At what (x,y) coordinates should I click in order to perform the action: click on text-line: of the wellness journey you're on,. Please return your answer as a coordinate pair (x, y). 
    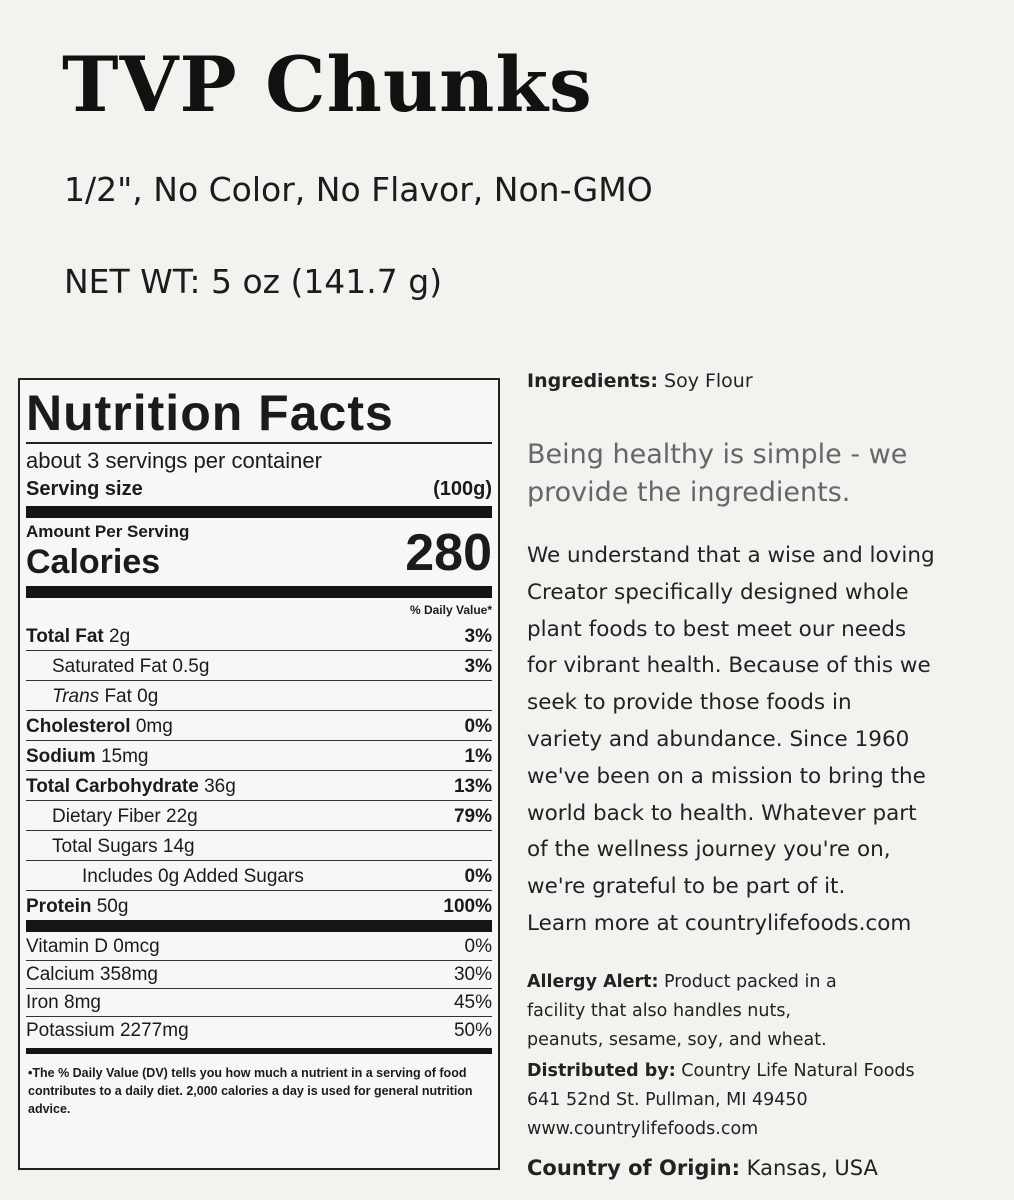
    Looking at the image, I should click on (709, 850).